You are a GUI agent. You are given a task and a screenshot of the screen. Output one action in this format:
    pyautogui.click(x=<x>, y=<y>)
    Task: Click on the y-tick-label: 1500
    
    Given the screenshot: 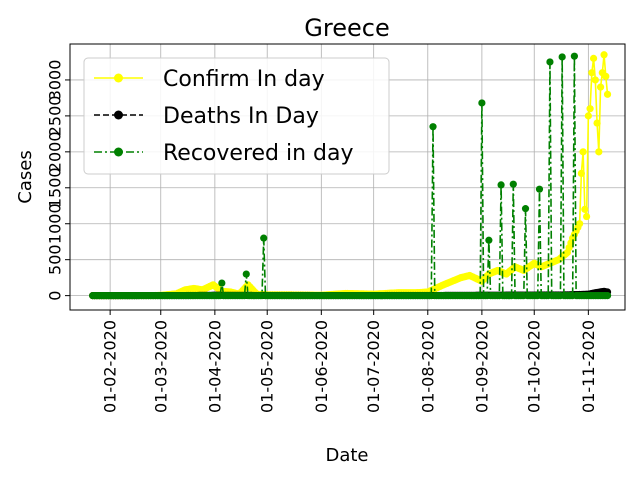 What is the action you would take?
    pyautogui.click(x=55, y=187)
    